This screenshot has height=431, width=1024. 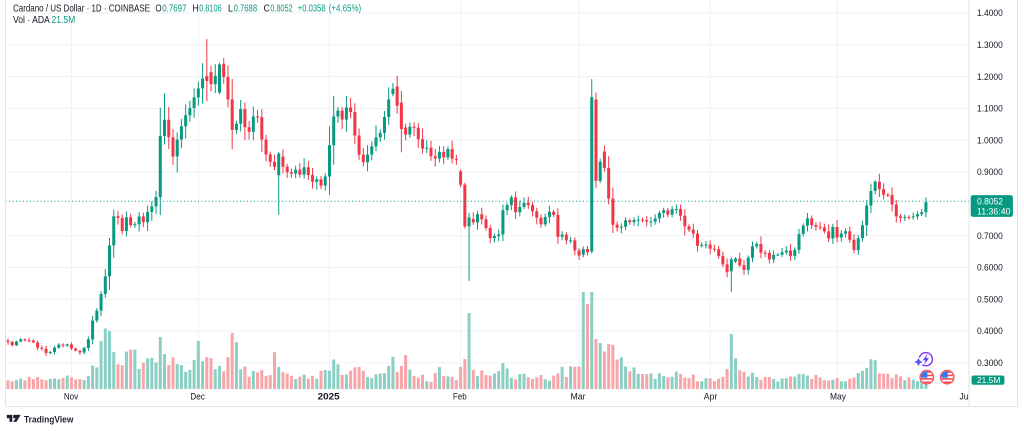 I want to click on svg-text: Ju, so click(x=964, y=397).